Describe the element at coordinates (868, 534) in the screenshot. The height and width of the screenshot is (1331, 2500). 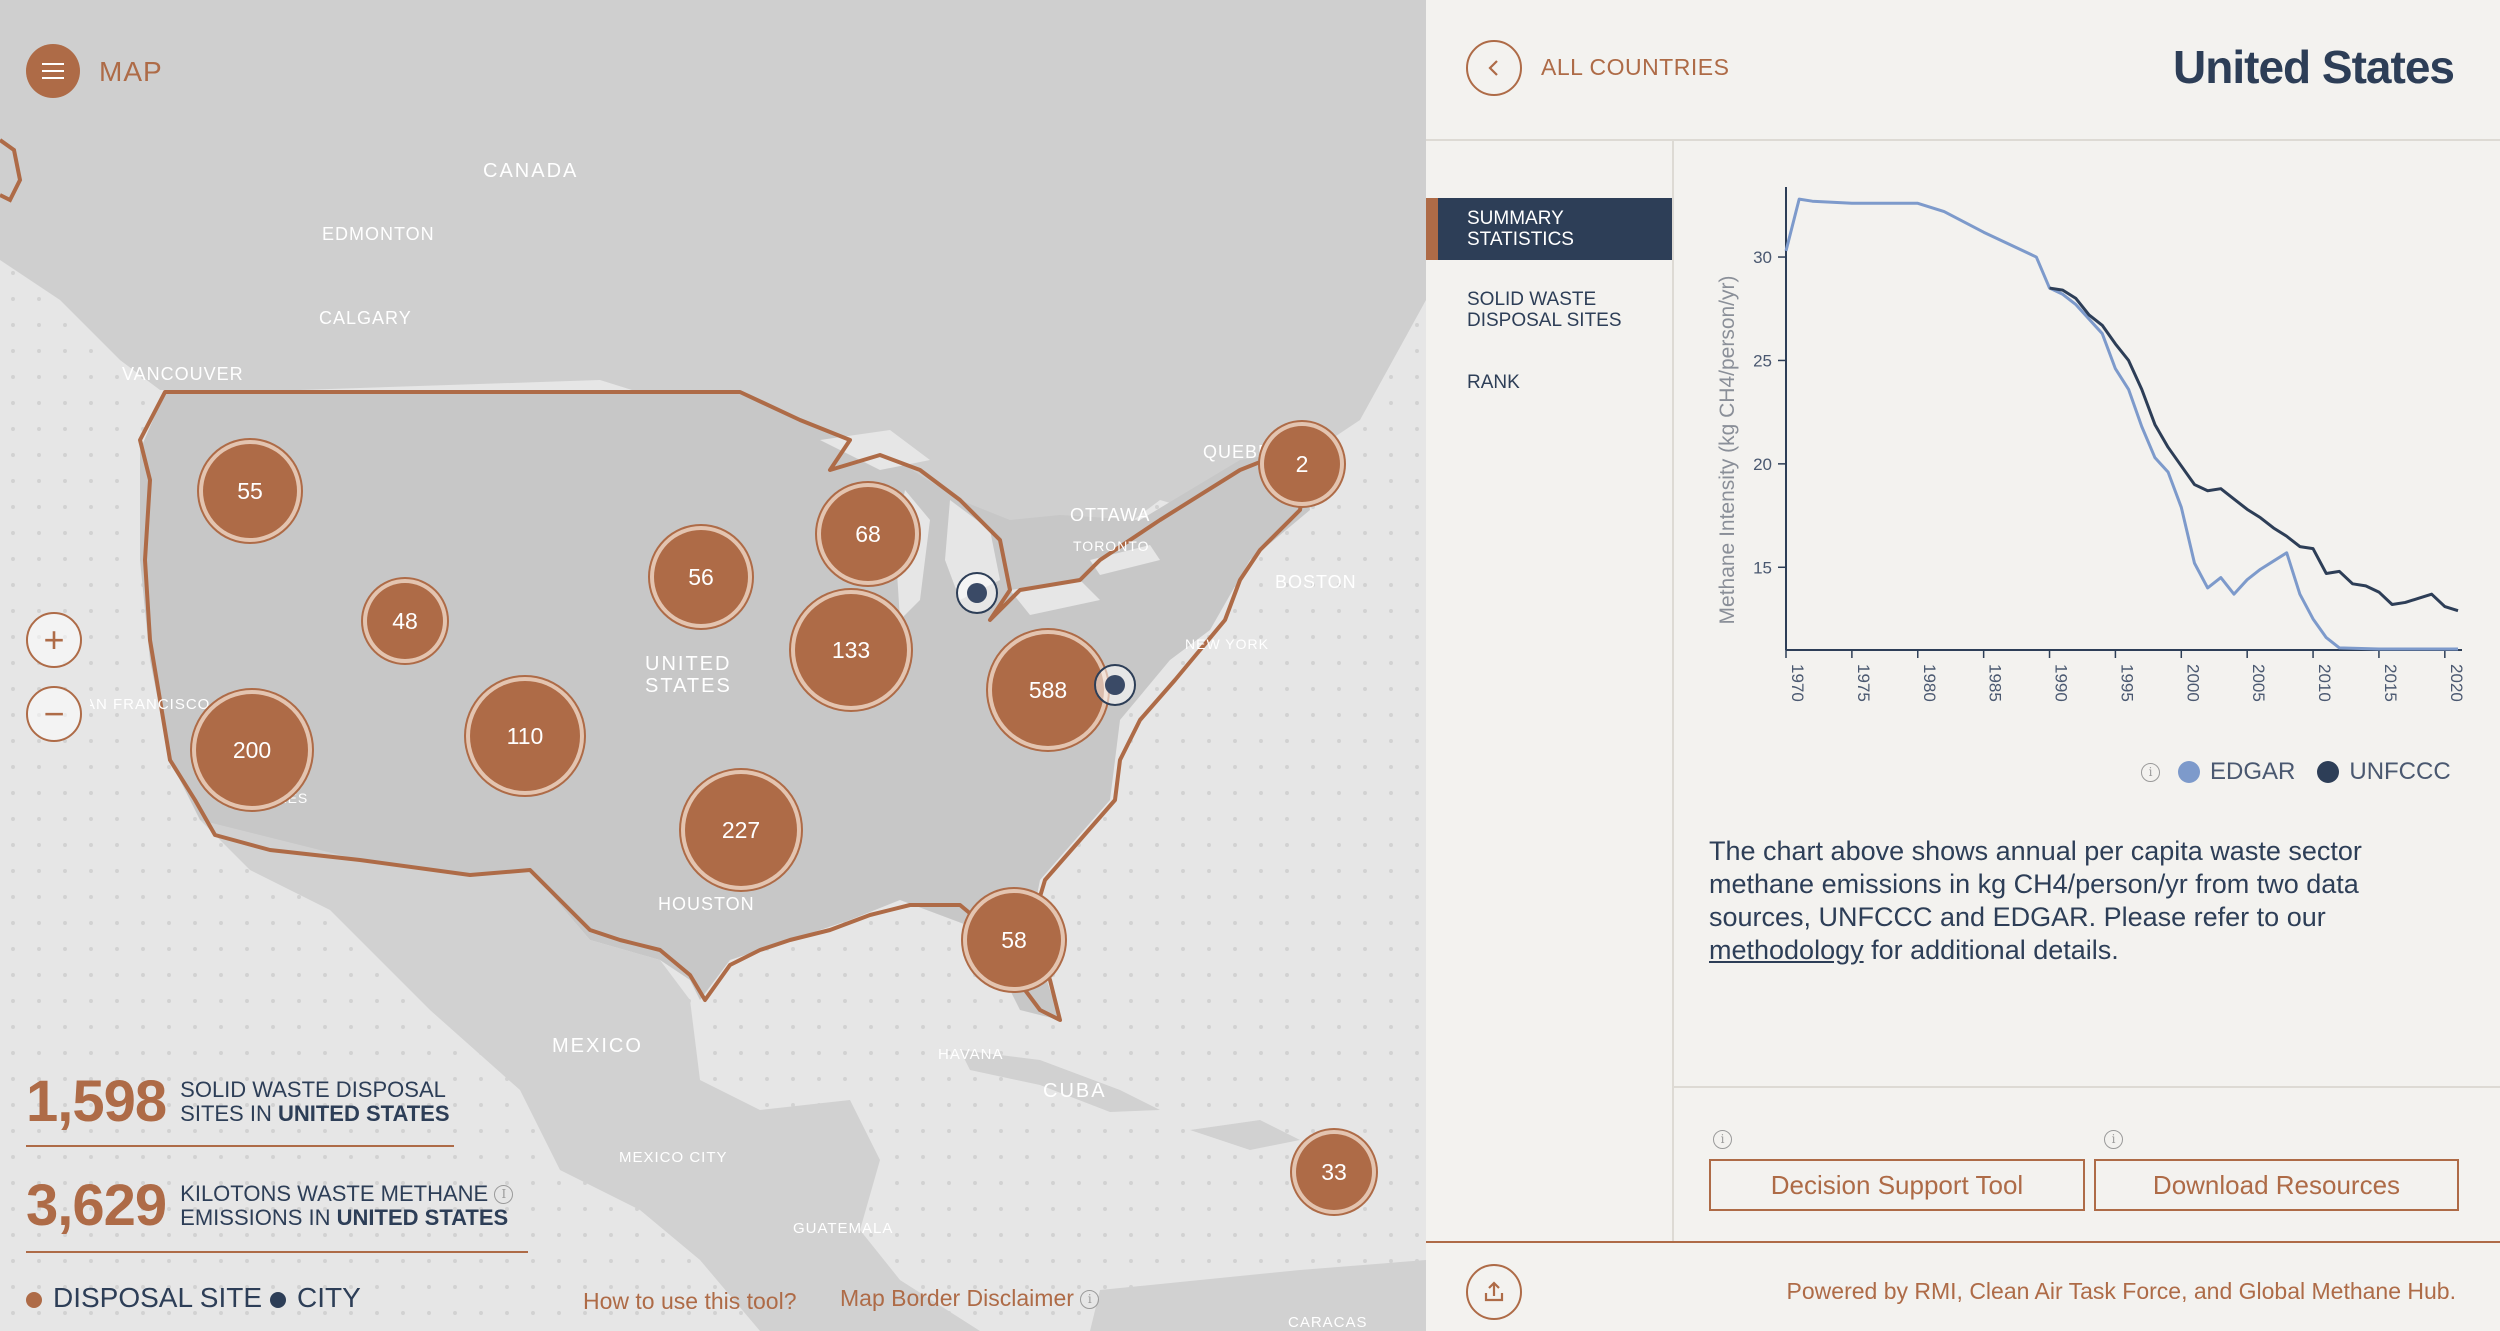
I see `cluster-marker: 68` at that location.